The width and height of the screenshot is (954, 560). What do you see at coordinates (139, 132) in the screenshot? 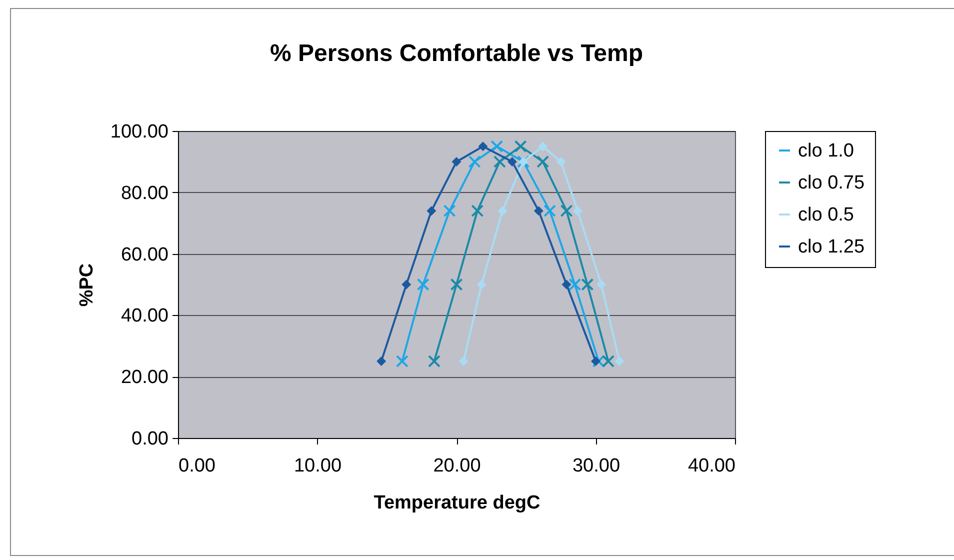
I see `y-tick-label: 100.00` at bounding box center [139, 132].